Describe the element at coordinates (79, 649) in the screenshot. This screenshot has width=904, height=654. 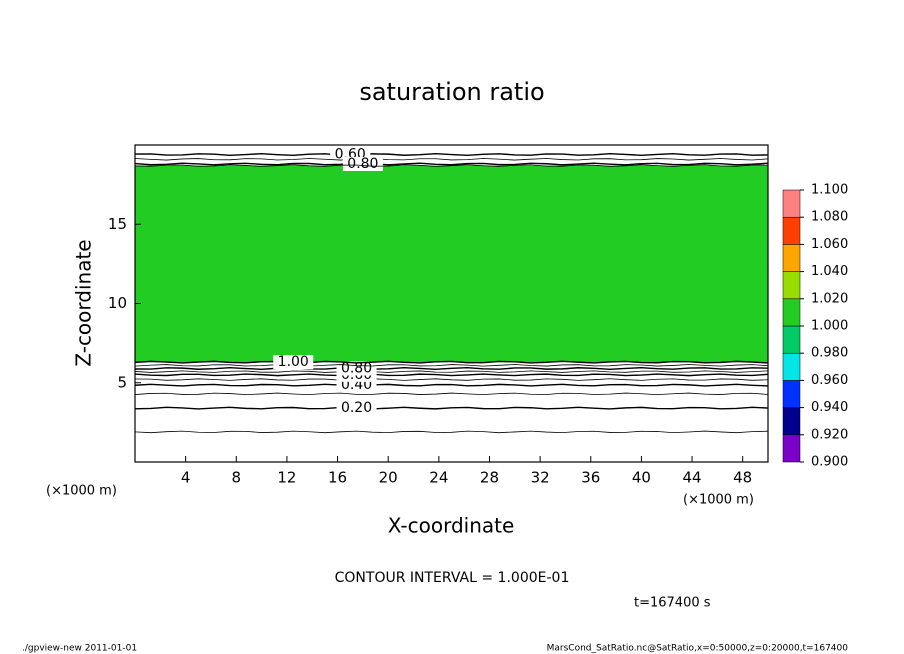
I see `footer: ./gpview-new 2011-01-01` at that location.